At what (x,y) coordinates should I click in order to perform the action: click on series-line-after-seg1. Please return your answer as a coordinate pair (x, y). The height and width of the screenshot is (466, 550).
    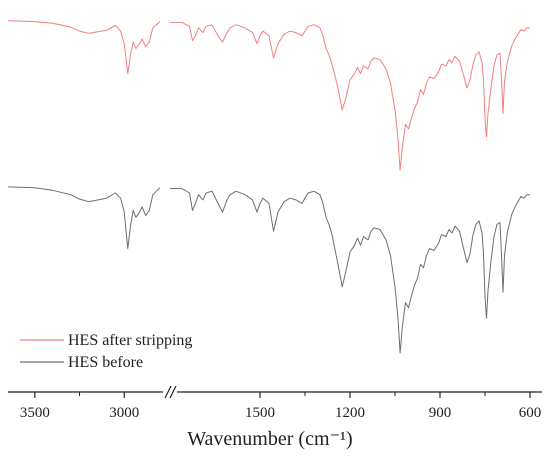
    Looking at the image, I should click on (84, 47).